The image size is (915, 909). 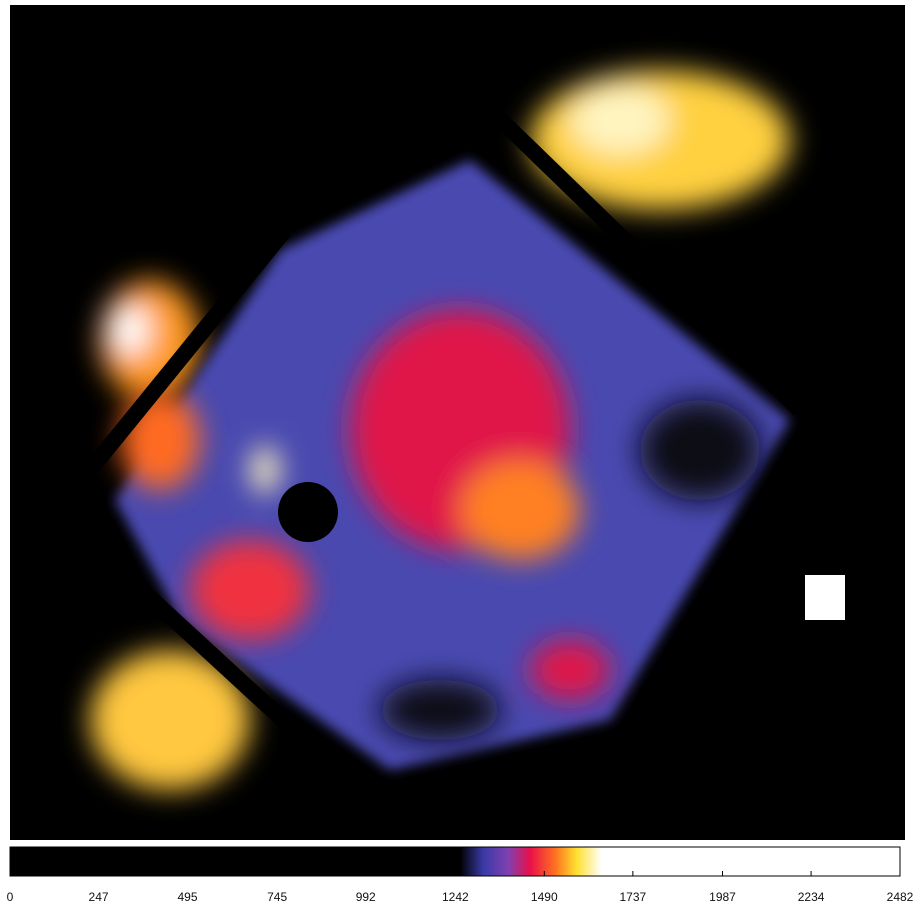 I want to click on bright-source, so click(x=825, y=597).